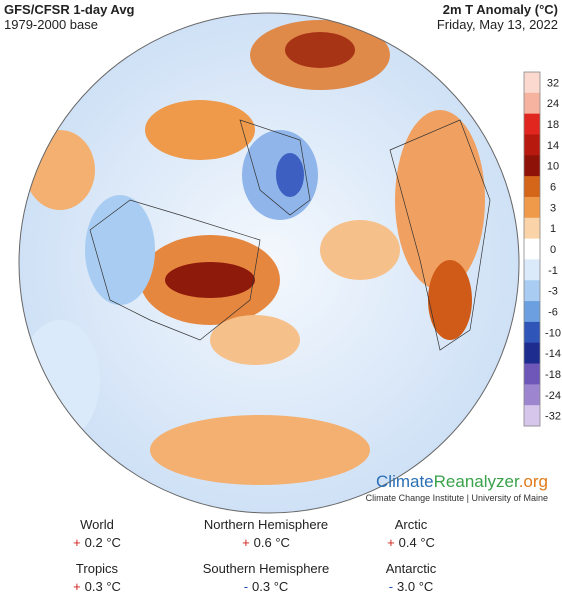  I want to click on stat-number: 0.2 °C, so click(102, 542).